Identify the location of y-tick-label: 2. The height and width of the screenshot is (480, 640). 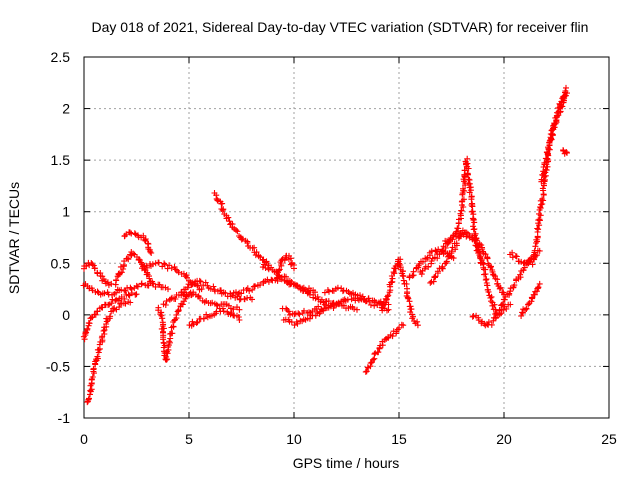
(66, 109).